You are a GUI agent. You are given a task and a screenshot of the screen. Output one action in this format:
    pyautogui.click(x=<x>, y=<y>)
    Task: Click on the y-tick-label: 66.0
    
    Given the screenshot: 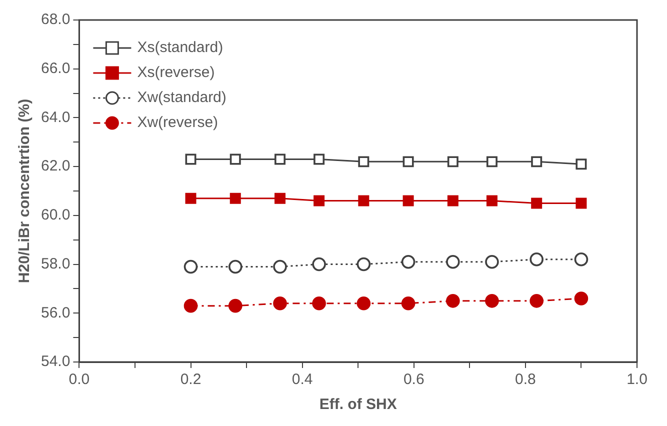 What is the action you would take?
    pyautogui.click(x=55, y=68)
    